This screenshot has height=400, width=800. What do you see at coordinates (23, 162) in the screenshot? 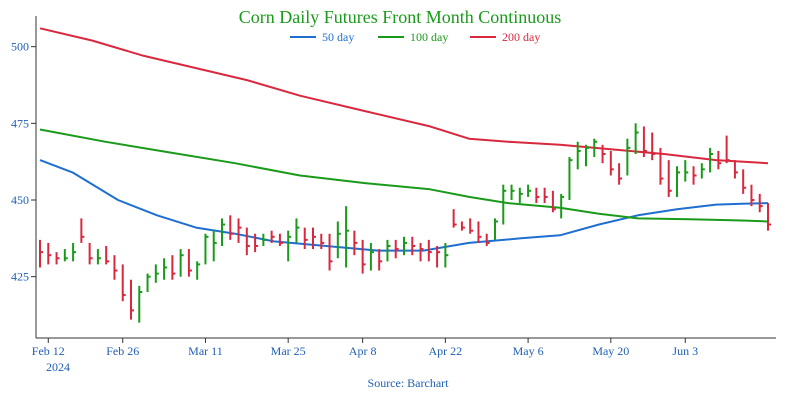
I see `y-axis-ticks: 425 450 475 500` at bounding box center [23, 162].